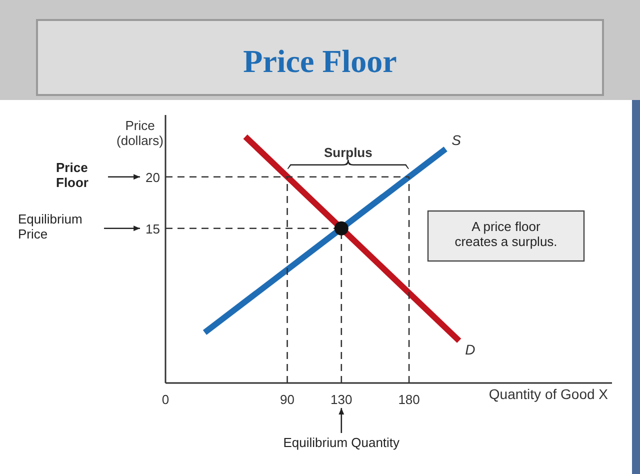 The height and width of the screenshot is (474, 640). What do you see at coordinates (320, 61) in the screenshot?
I see `chart-title: Price Floor` at bounding box center [320, 61].